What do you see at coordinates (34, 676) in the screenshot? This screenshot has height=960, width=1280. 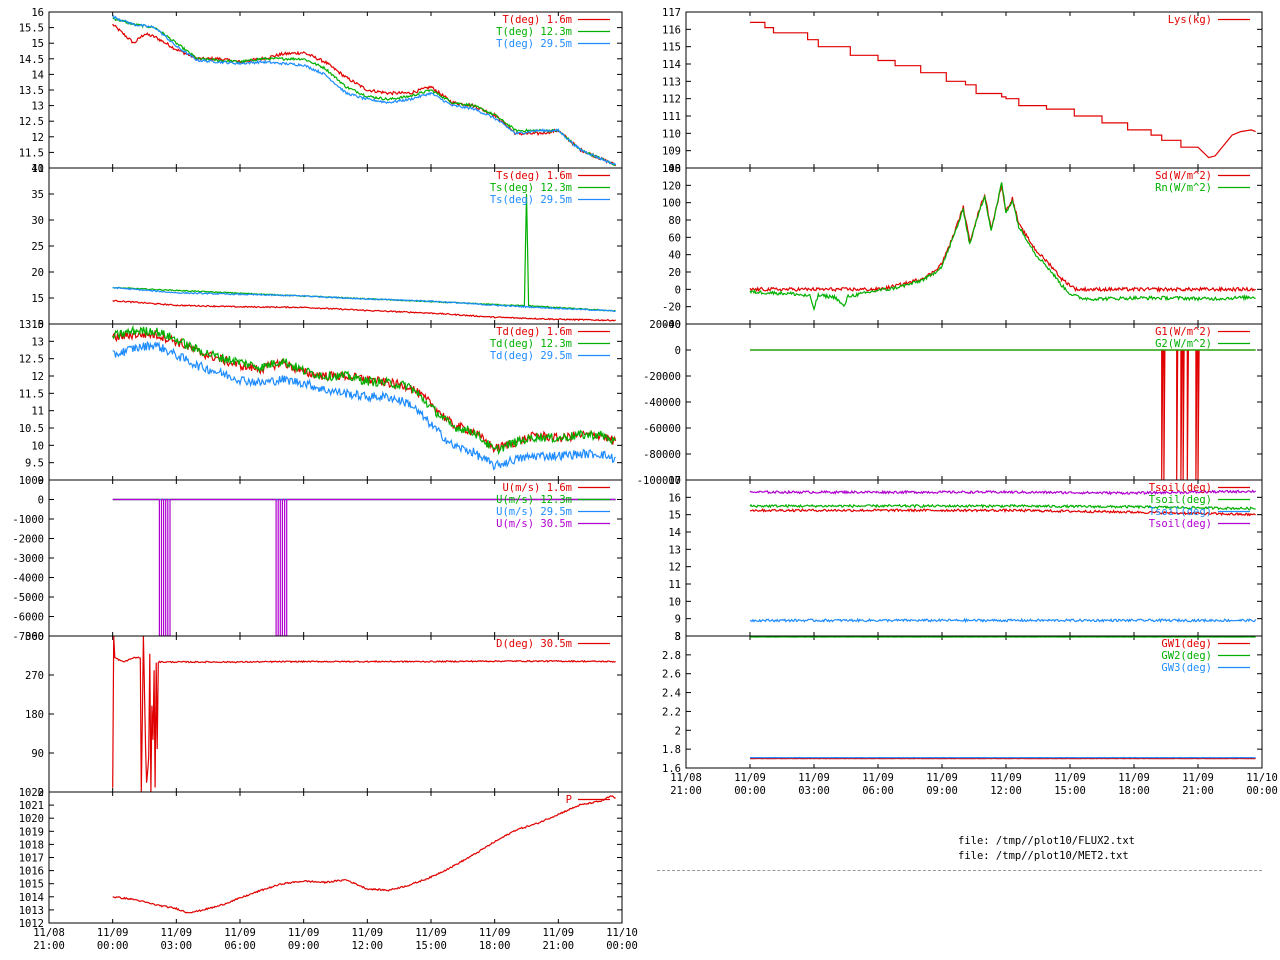 I see `y-tick-label: 270` at bounding box center [34, 676].